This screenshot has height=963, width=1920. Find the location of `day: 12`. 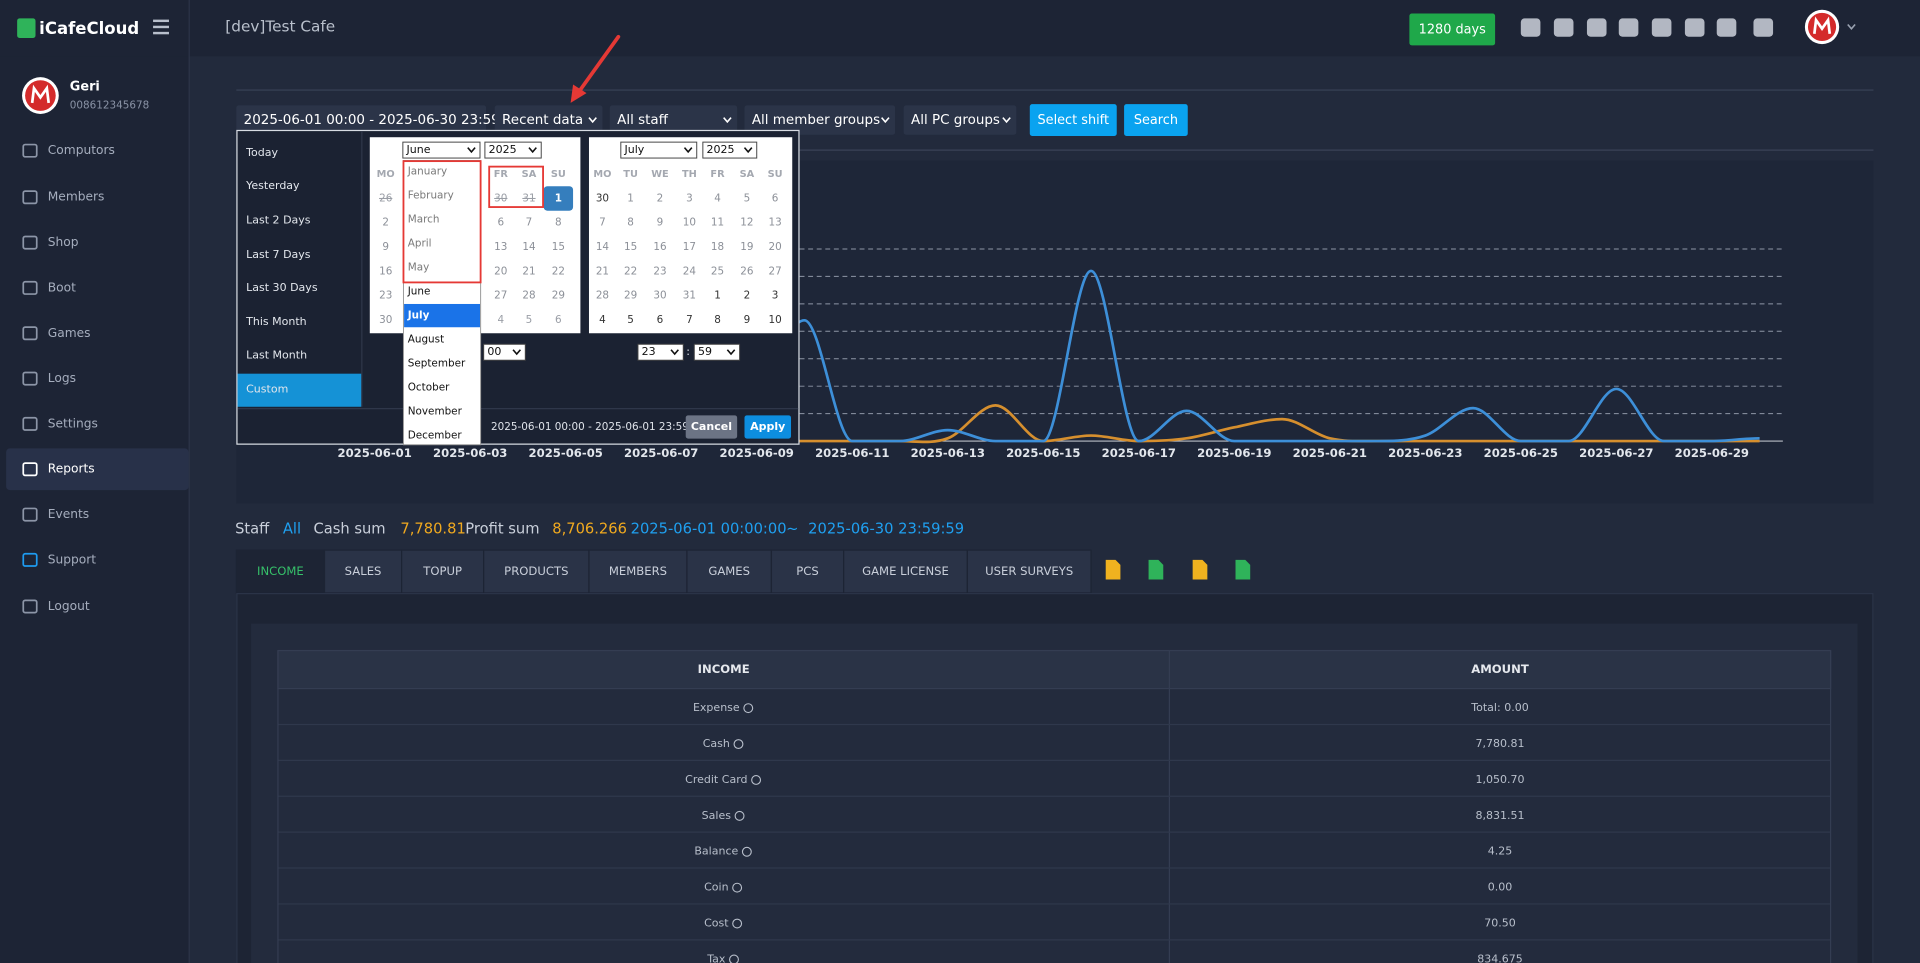

day: 12 is located at coordinates (746, 223).